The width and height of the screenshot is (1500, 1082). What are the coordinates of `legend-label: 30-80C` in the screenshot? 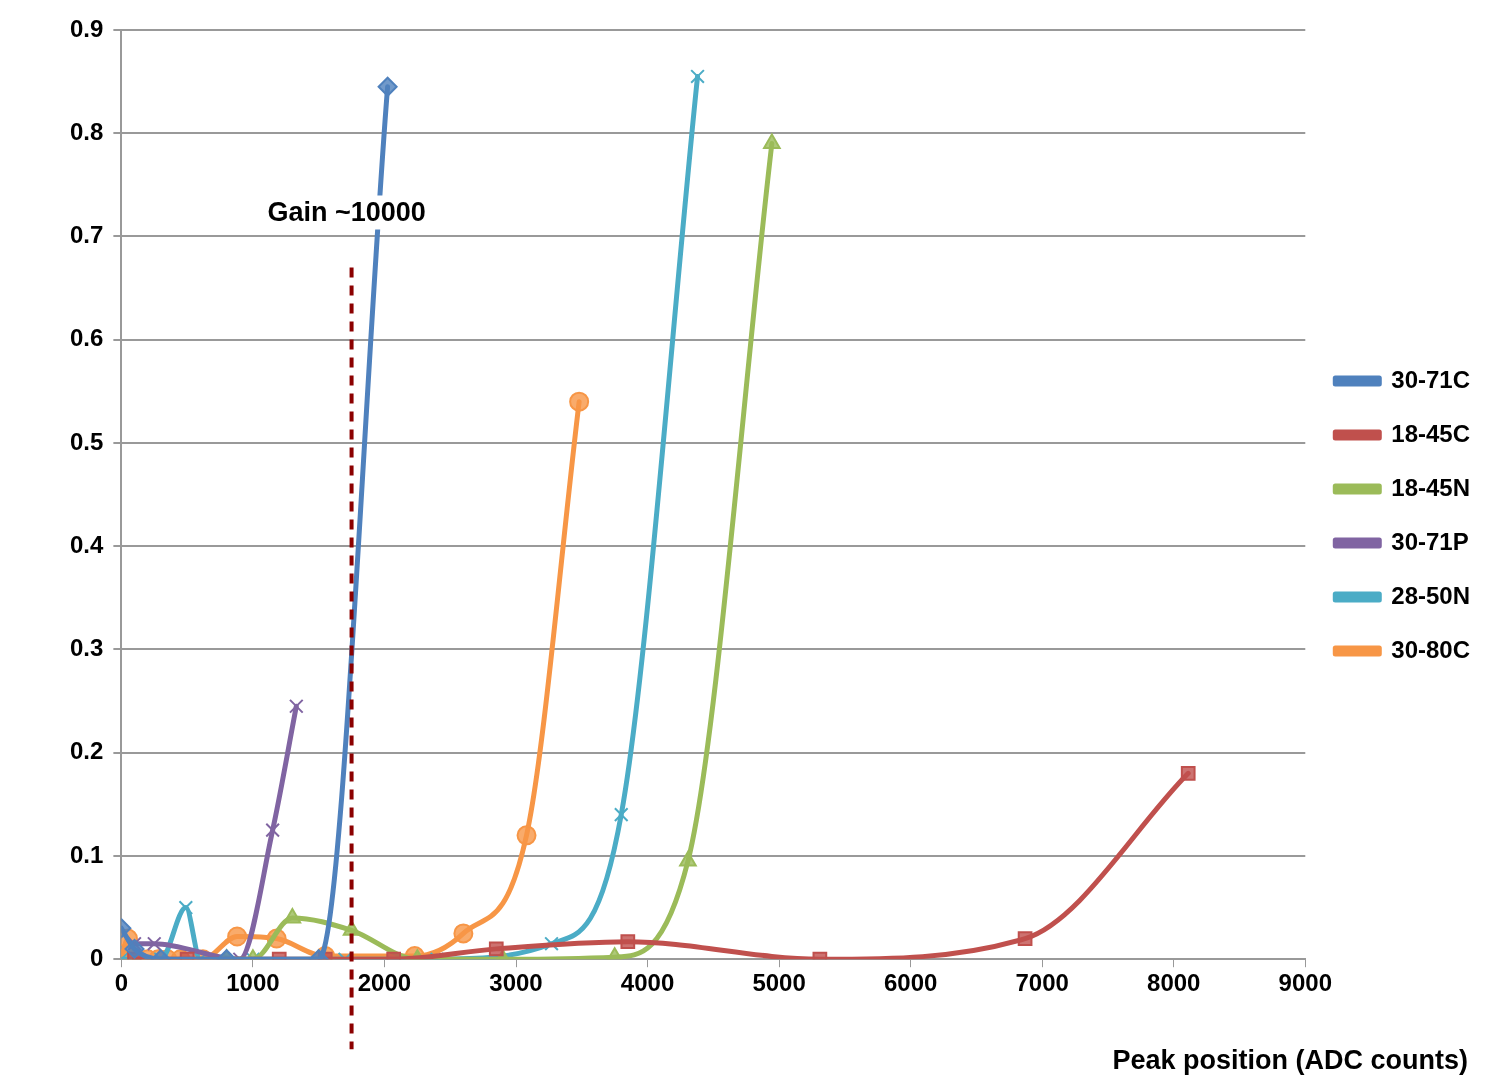 It's located at (1430, 649).